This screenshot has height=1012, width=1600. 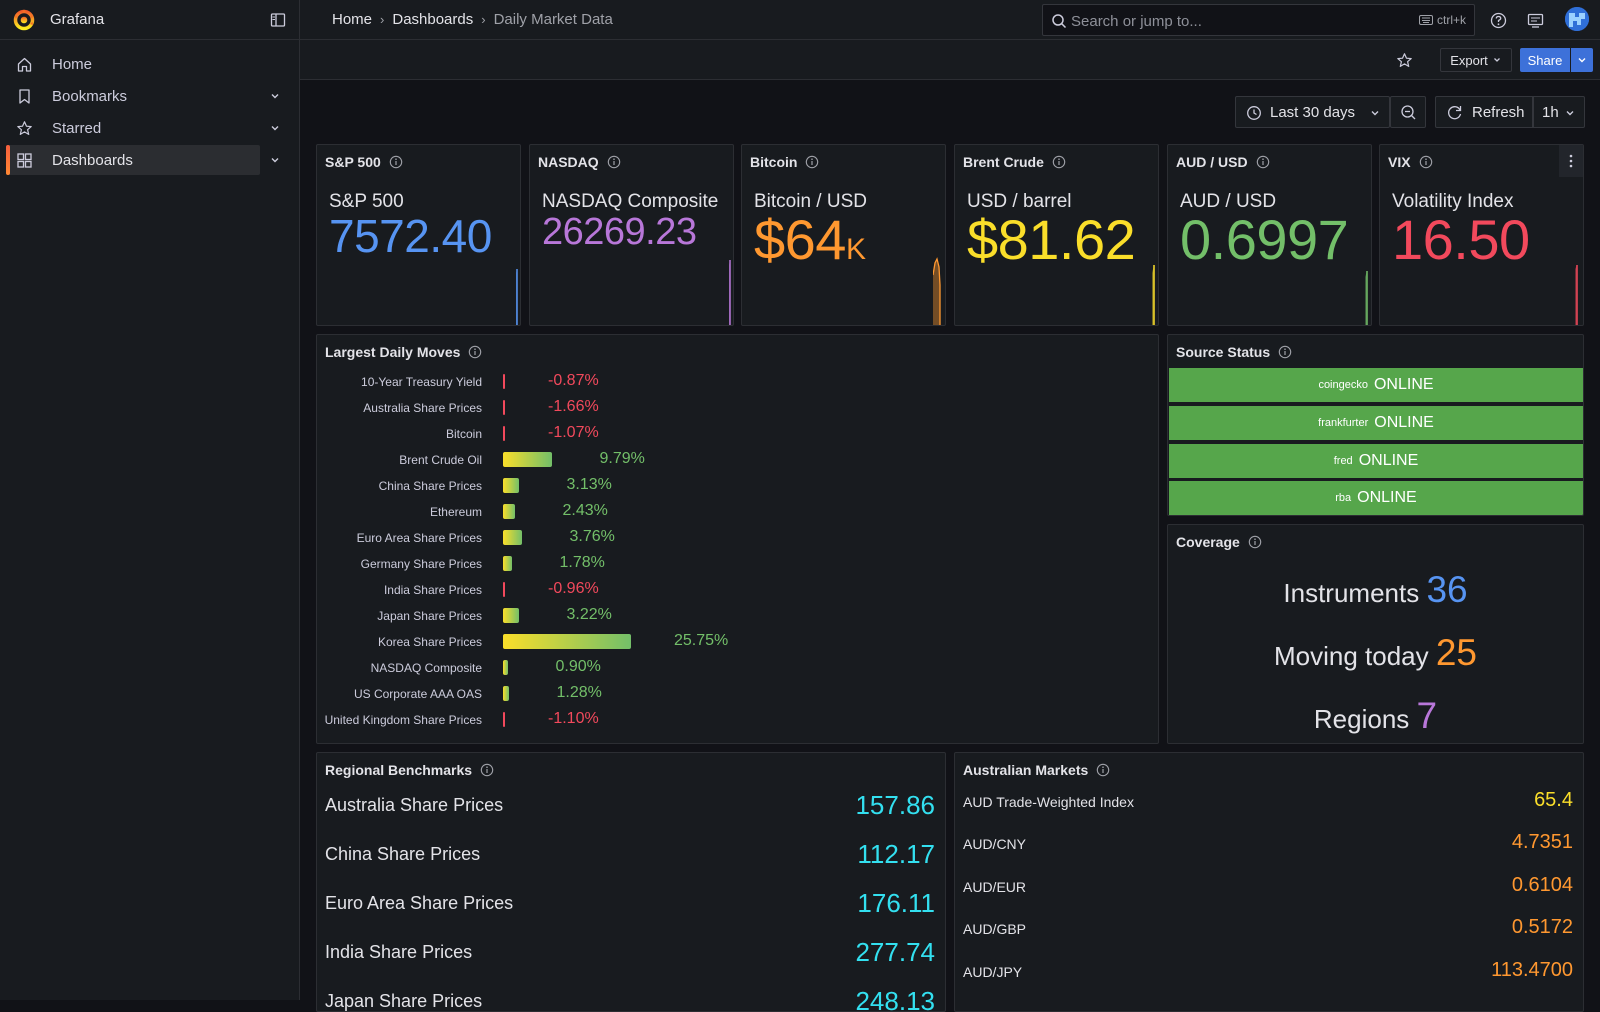 What do you see at coordinates (630, 905) in the screenshot?
I see `benchmark-row: Euro Area Share Prices 176.11` at bounding box center [630, 905].